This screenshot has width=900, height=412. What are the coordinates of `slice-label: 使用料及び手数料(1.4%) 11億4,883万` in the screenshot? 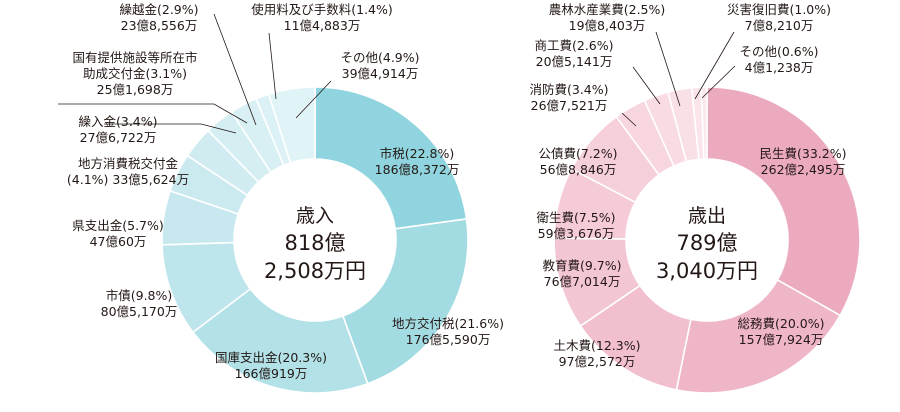 It's located at (322, 17).